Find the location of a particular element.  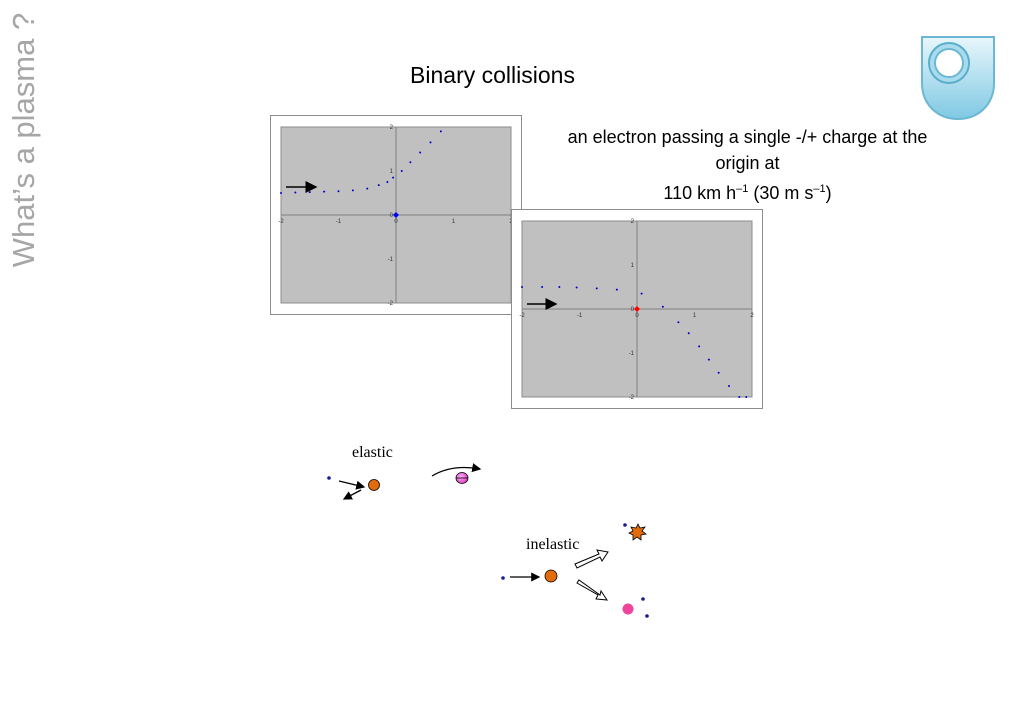

ion-particle-pink is located at coordinates (628, 609).